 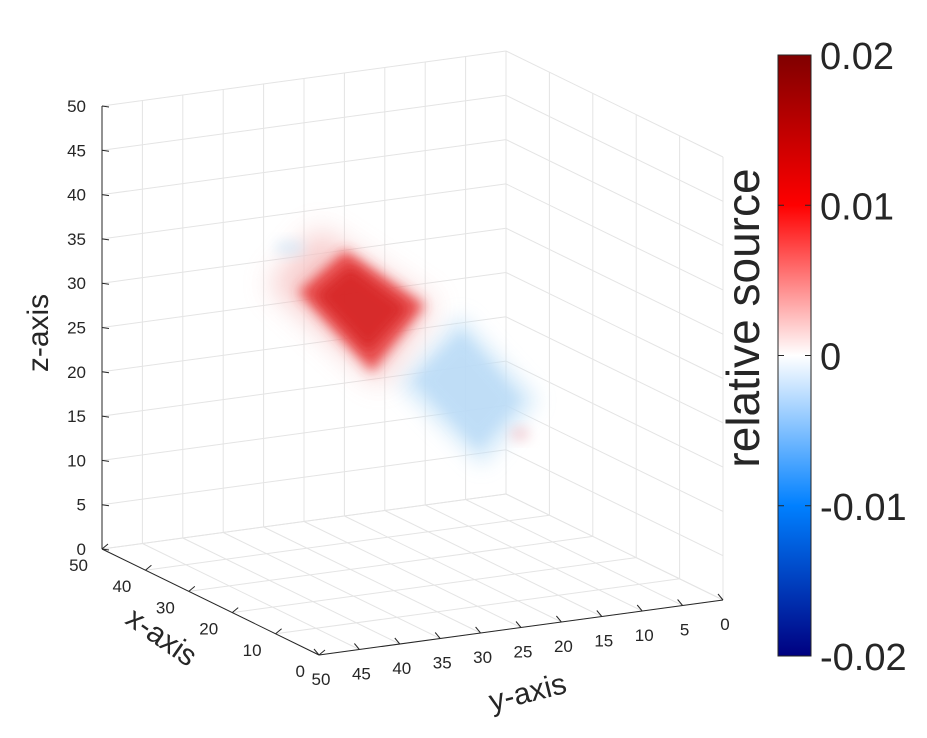 What do you see at coordinates (724, 624) in the screenshot?
I see `y-tick-label: 0` at bounding box center [724, 624].